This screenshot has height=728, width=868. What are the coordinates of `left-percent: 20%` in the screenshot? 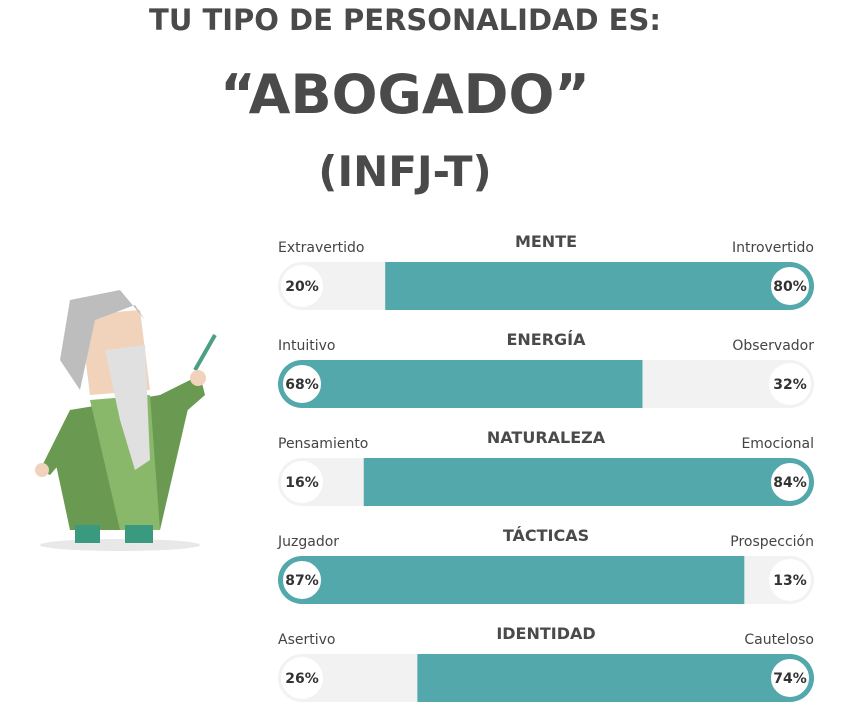 It's located at (302, 287).